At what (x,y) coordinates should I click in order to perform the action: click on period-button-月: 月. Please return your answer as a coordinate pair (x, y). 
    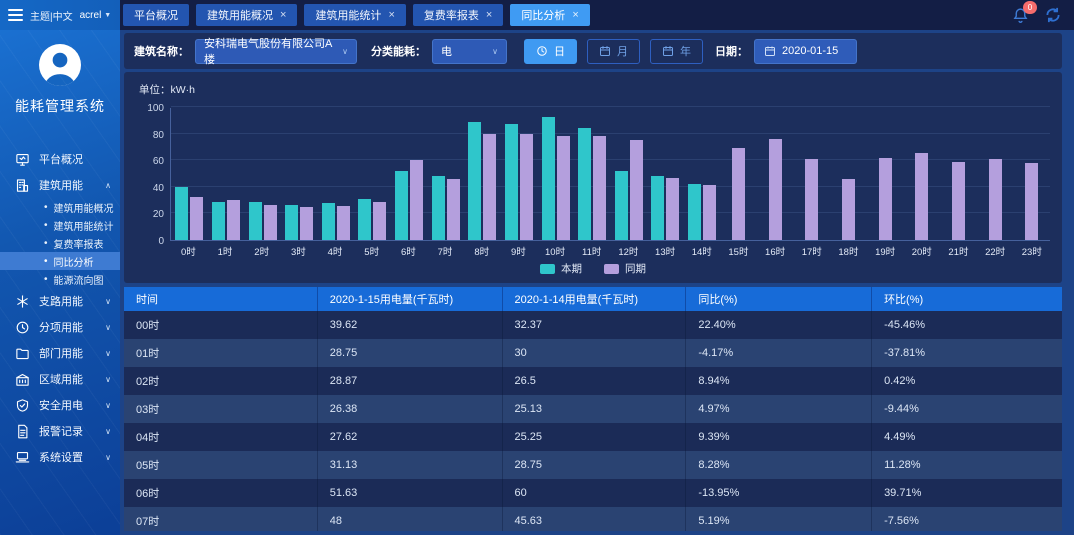
    Looking at the image, I should click on (613, 51).